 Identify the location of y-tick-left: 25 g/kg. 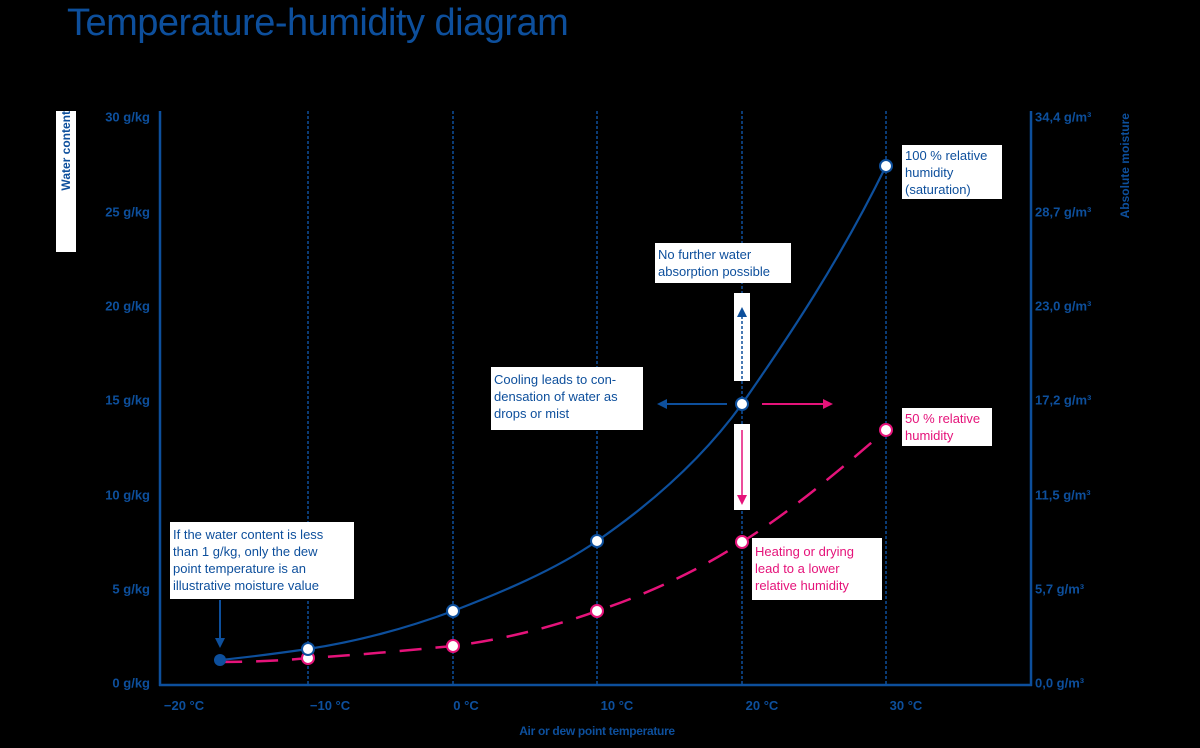
(127, 212).